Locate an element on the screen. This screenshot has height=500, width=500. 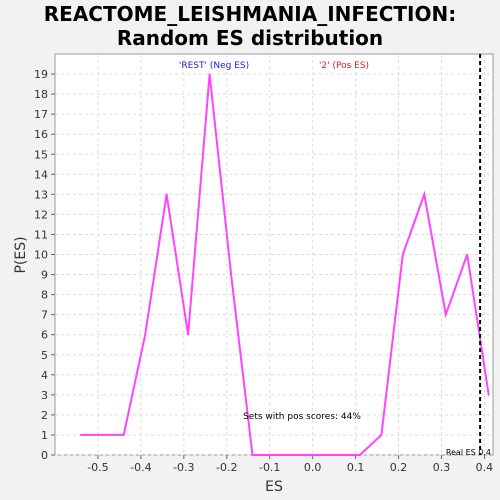
y-tick-label: 16 is located at coordinates (41, 134).